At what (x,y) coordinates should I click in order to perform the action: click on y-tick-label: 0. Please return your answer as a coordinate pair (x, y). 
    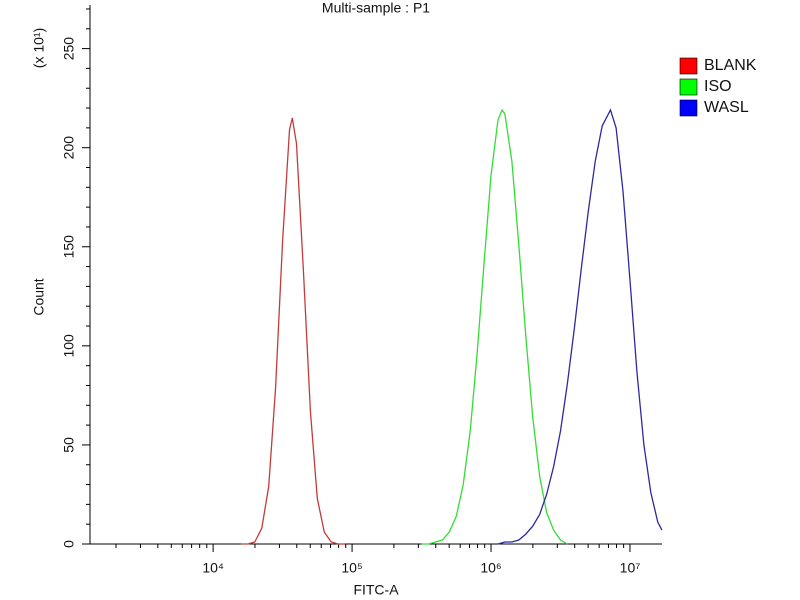
    Looking at the image, I should click on (69, 544).